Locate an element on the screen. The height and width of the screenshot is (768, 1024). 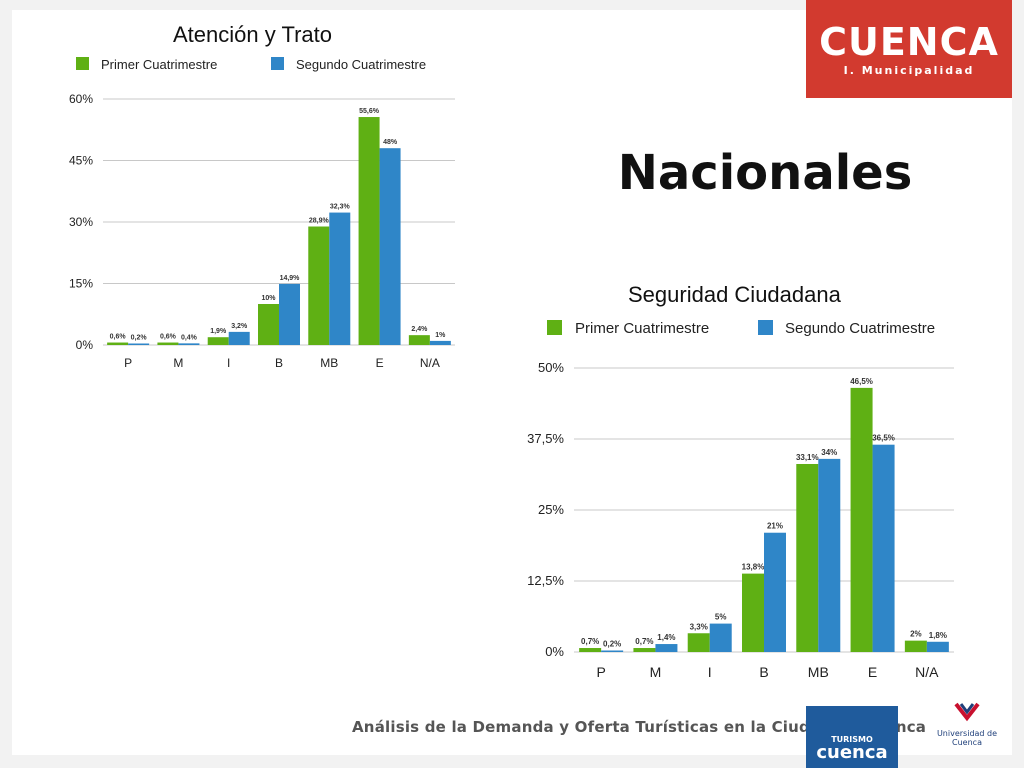
data-label: 1,9% is located at coordinates (218, 331).